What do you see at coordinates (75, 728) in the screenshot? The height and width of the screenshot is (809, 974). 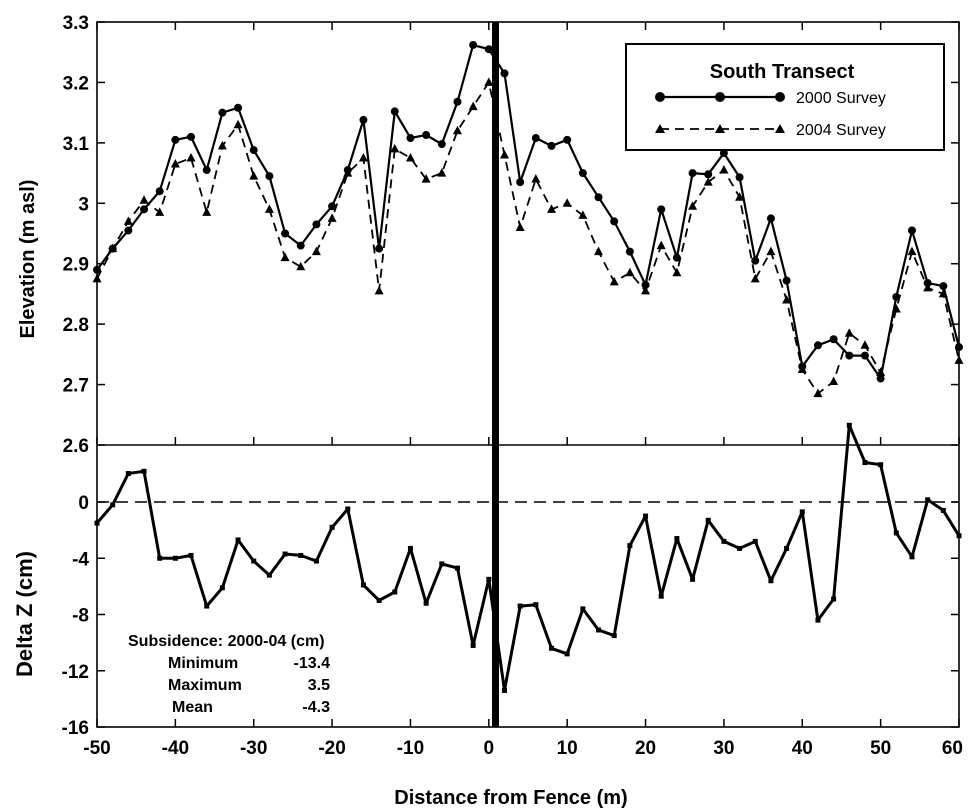 I see `y-tick-label-delta-z: -16` at bounding box center [75, 728].